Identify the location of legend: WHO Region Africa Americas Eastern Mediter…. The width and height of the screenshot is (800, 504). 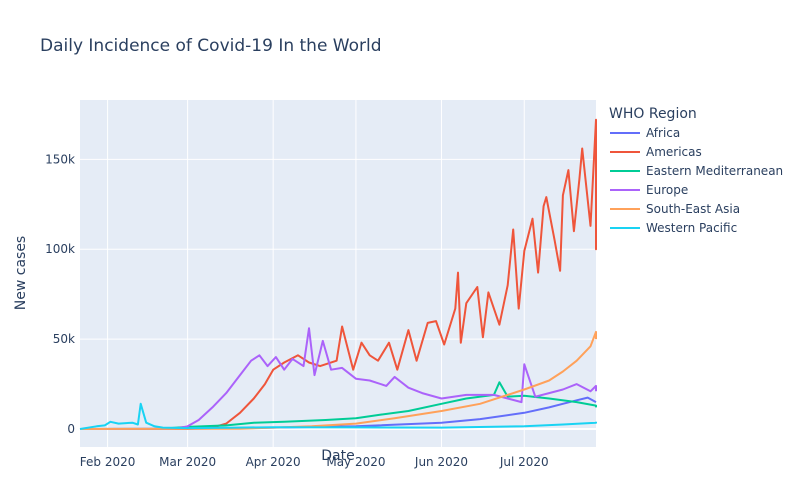
(696, 170).